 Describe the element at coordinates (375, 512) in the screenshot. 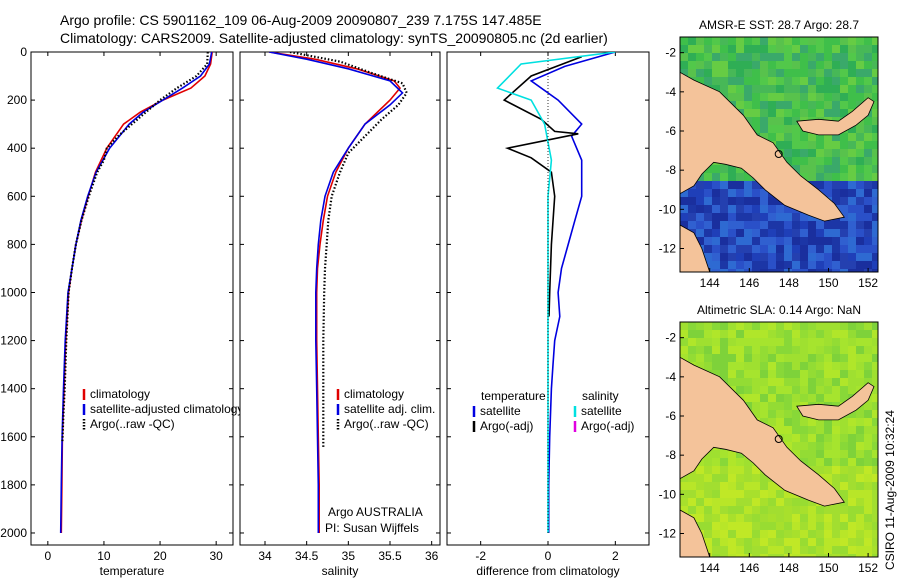

I see `agency-label: Argo AUSTRALIA` at that location.